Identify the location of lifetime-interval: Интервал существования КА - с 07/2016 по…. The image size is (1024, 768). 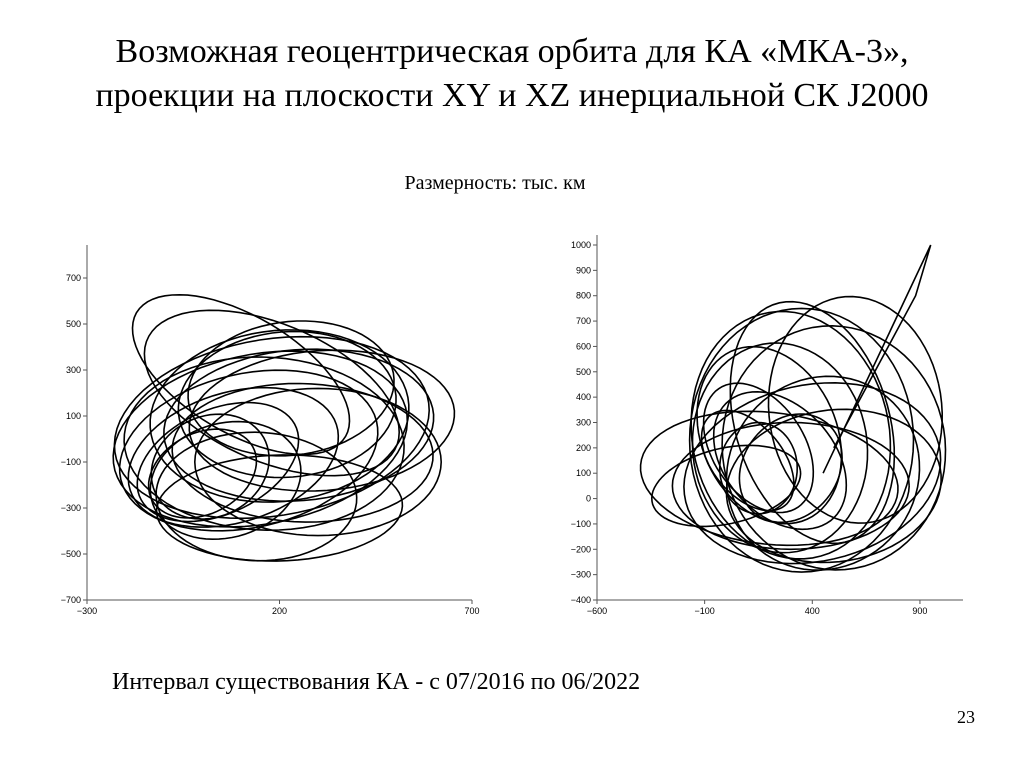
(376, 682).